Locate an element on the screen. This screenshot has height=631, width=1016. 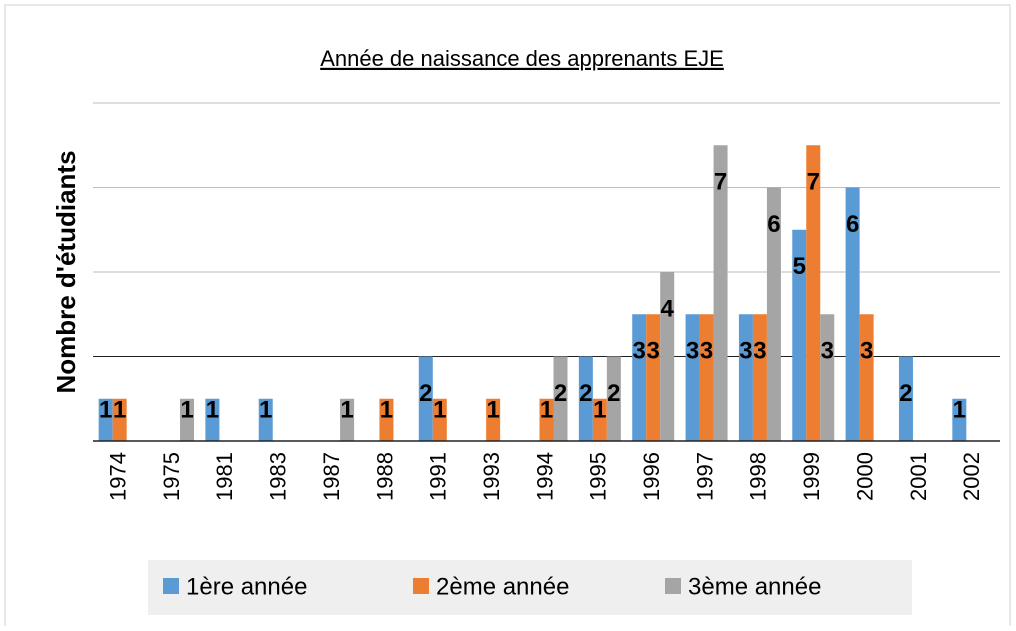
x-tick-label: 2002 is located at coordinates (971, 476).